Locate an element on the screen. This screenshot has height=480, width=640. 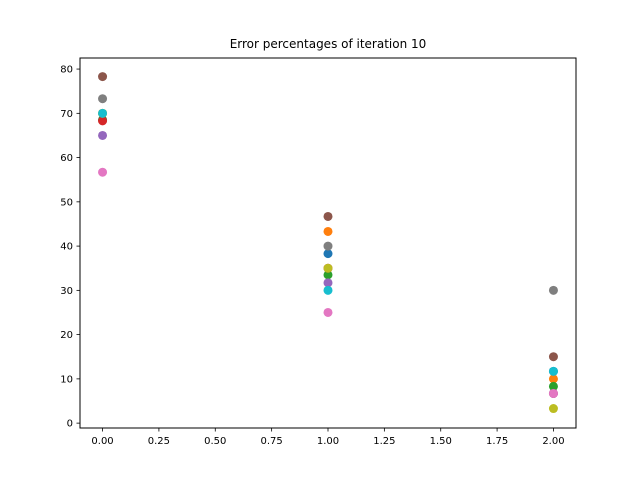
data-point-series-6-x1 is located at coordinates (328, 216).